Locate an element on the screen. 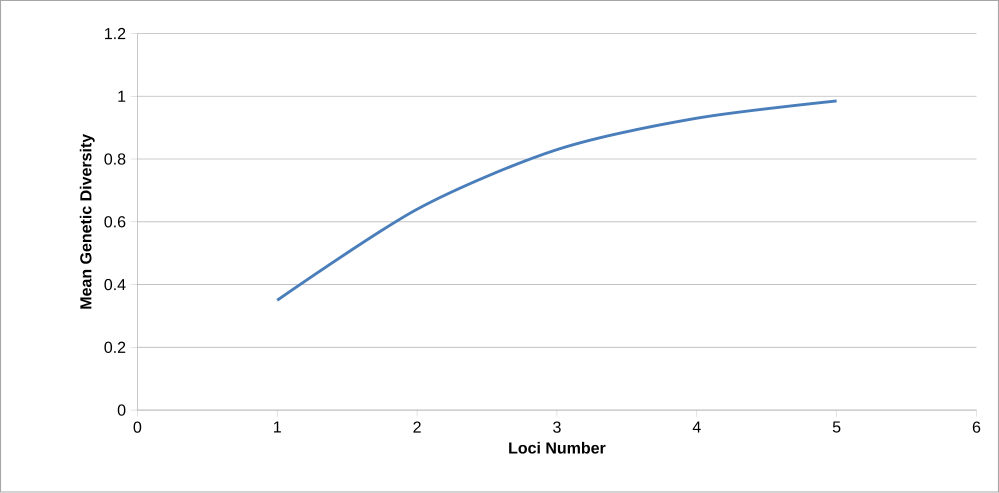 The width and height of the screenshot is (999, 493). y-tick-label: 1 is located at coordinates (122, 96).